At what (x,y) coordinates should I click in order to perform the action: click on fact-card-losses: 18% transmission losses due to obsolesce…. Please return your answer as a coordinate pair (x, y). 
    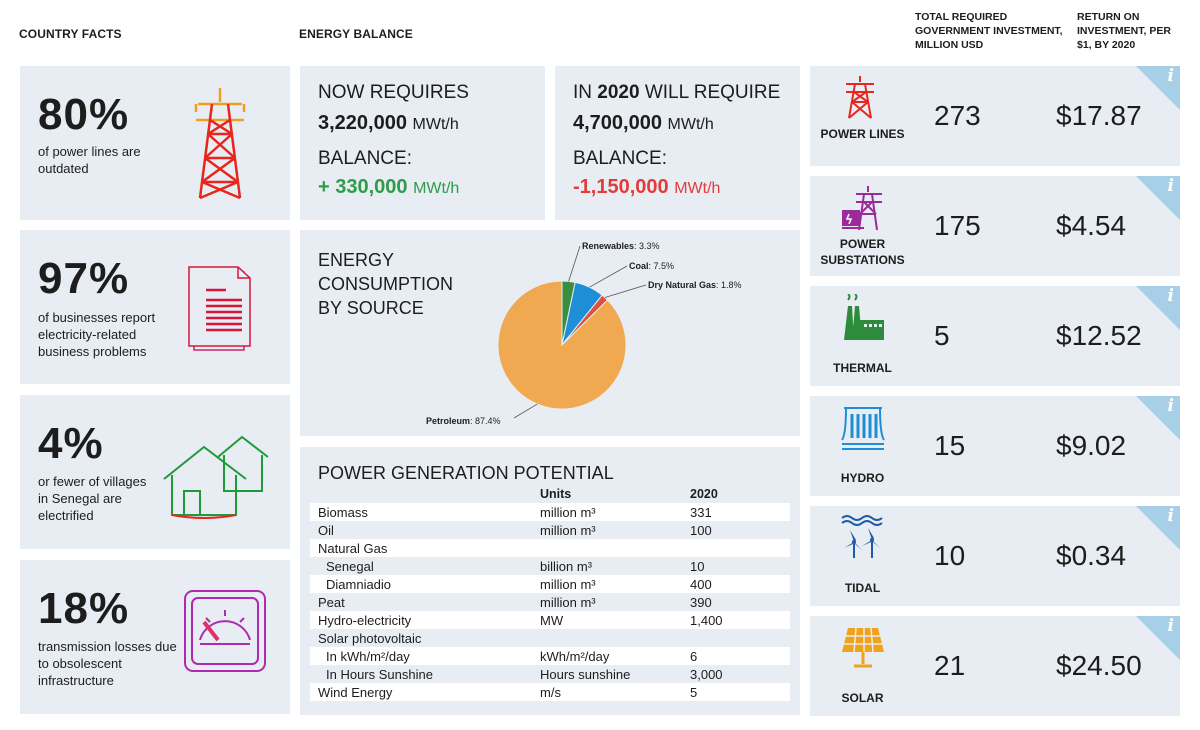
    Looking at the image, I should click on (155, 637).